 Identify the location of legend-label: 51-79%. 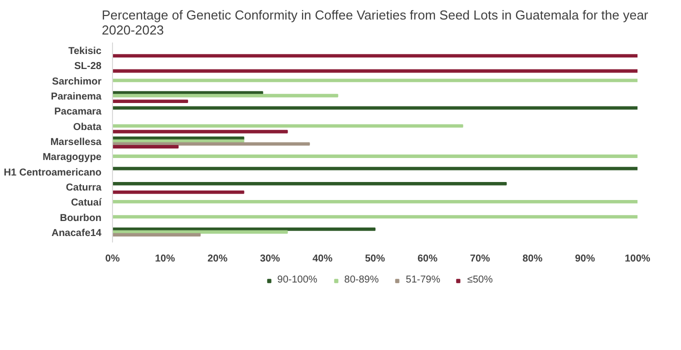
(423, 280).